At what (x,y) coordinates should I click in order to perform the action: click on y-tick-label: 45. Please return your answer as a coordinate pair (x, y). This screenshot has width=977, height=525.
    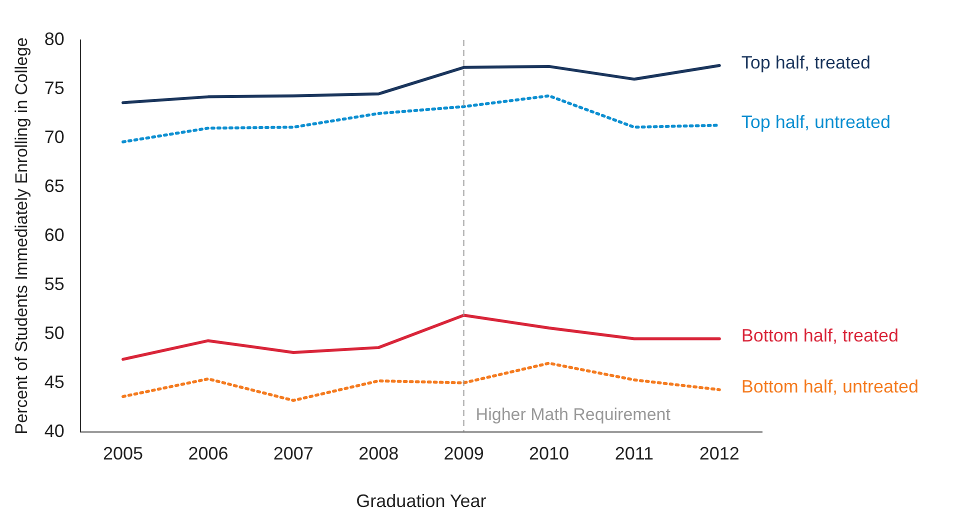
    Looking at the image, I should click on (54, 382).